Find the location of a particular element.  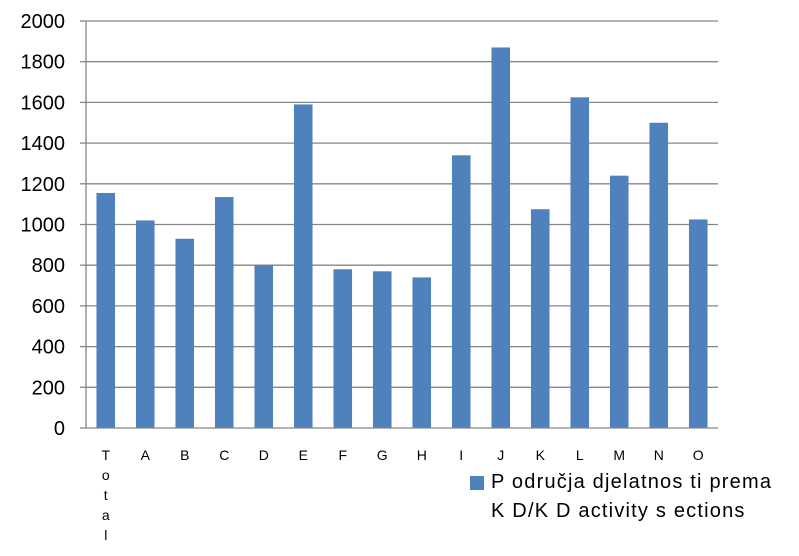

x-tick-label: F is located at coordinates (342, 455).